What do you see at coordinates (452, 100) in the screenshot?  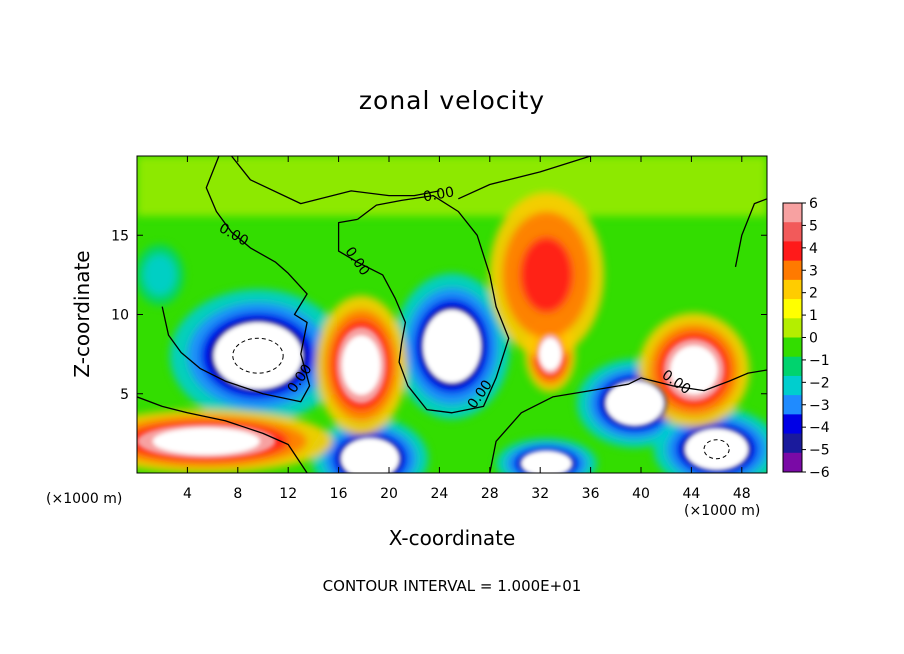 I see `chart-title: zonal velocity` at bounding box center [452, 100].